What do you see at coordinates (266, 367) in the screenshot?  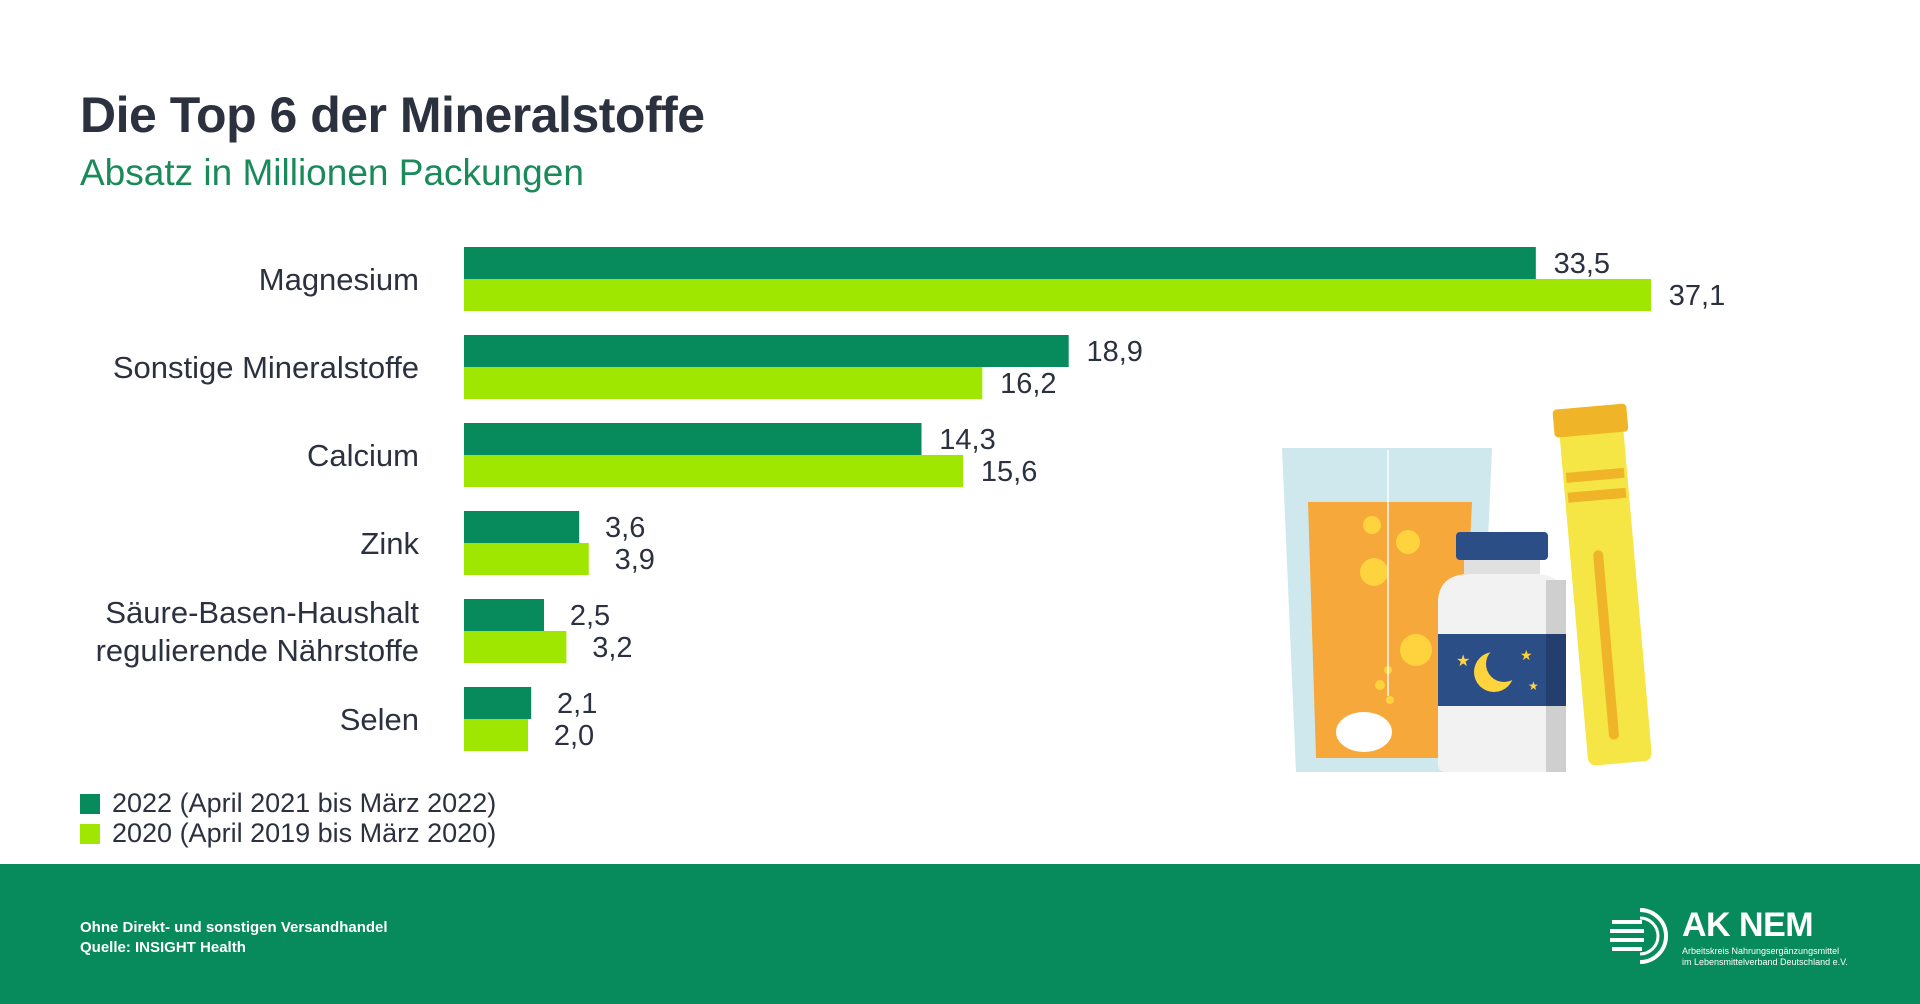 I see `category-label-1: Sonstige Mineralstoffe` at bounding box center [266, 367].